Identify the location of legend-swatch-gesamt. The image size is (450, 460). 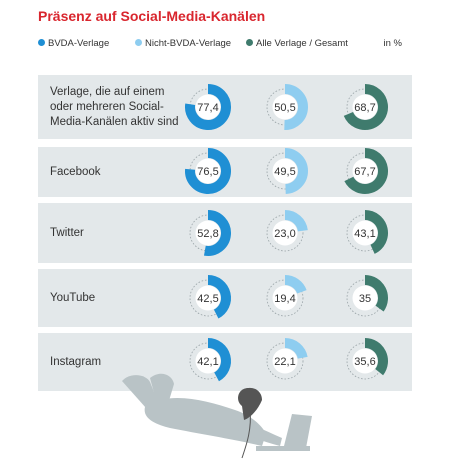
(249, 42).